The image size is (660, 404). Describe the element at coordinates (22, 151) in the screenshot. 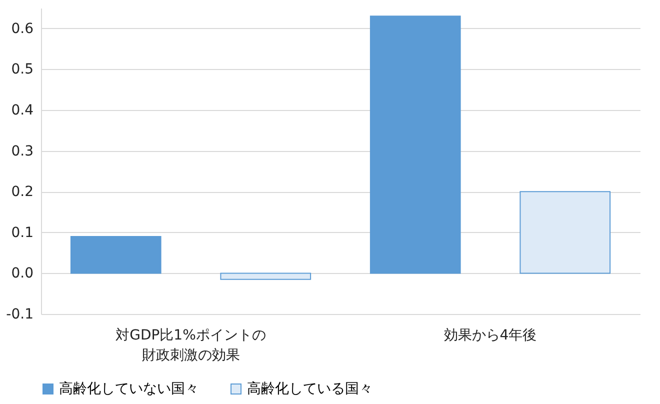

I see `y-tick-label: 0.3` at that location.